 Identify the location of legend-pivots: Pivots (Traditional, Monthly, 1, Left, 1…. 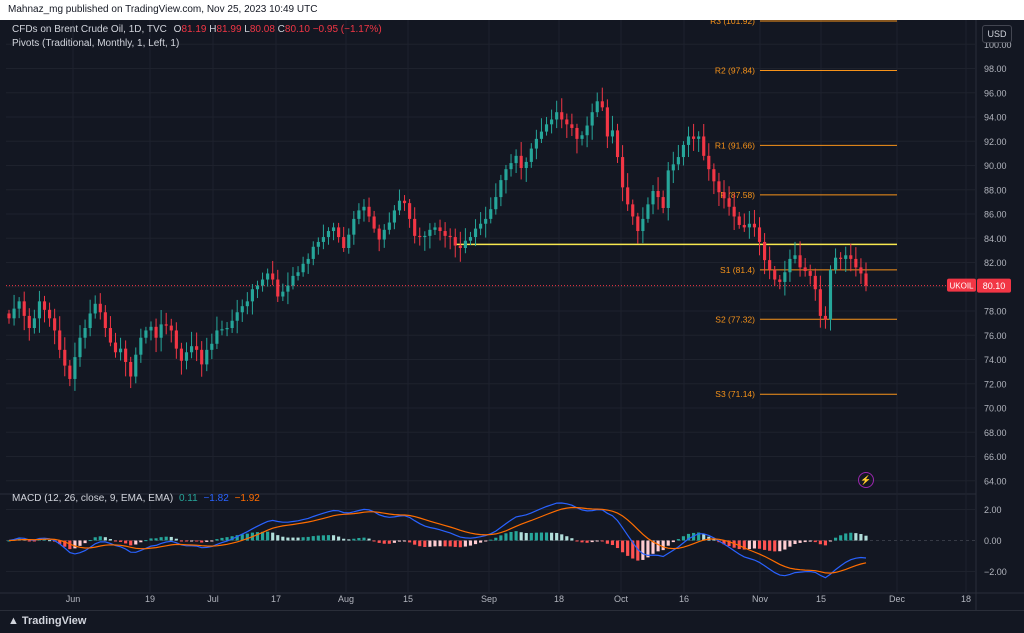
(96, 43).